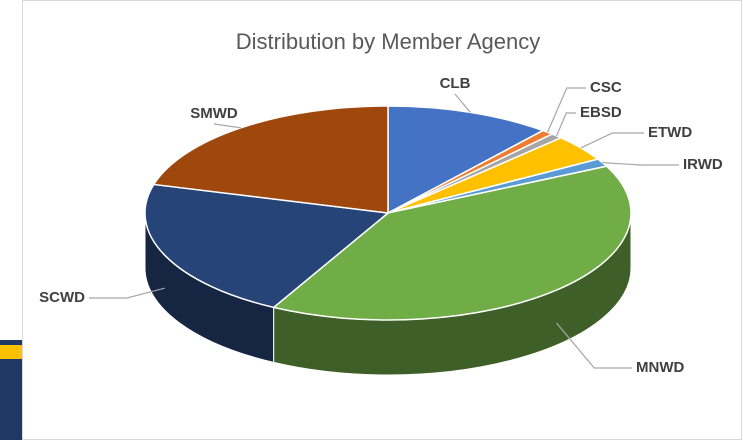 The height and width of the screenshot is (440, 743). What do you see at coordinates (62, 297) in the screenshot?
I see `data-label: SCWD` at bounding box center [62, 297].